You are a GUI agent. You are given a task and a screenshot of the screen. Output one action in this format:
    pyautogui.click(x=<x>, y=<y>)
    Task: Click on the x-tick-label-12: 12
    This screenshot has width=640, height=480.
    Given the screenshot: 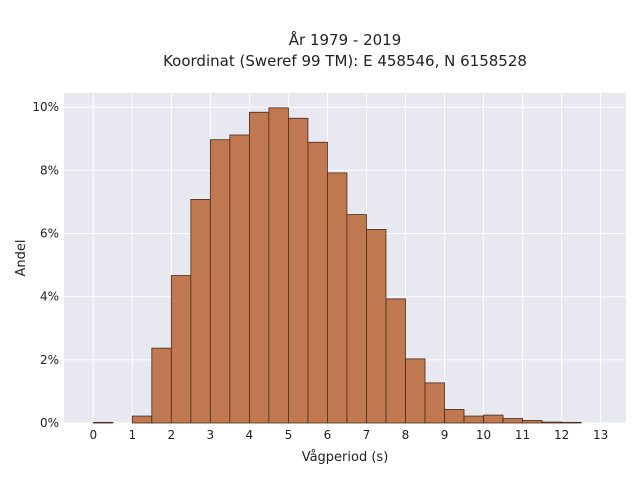 What is the action you would take?
    pyautogui.click(x=561, y=435)
    